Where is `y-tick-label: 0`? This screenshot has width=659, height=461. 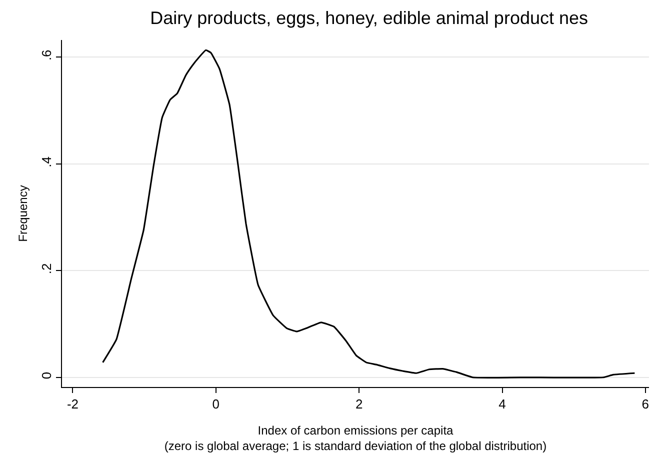 y-tick-label: 0 is located at coordinates (46, 376).